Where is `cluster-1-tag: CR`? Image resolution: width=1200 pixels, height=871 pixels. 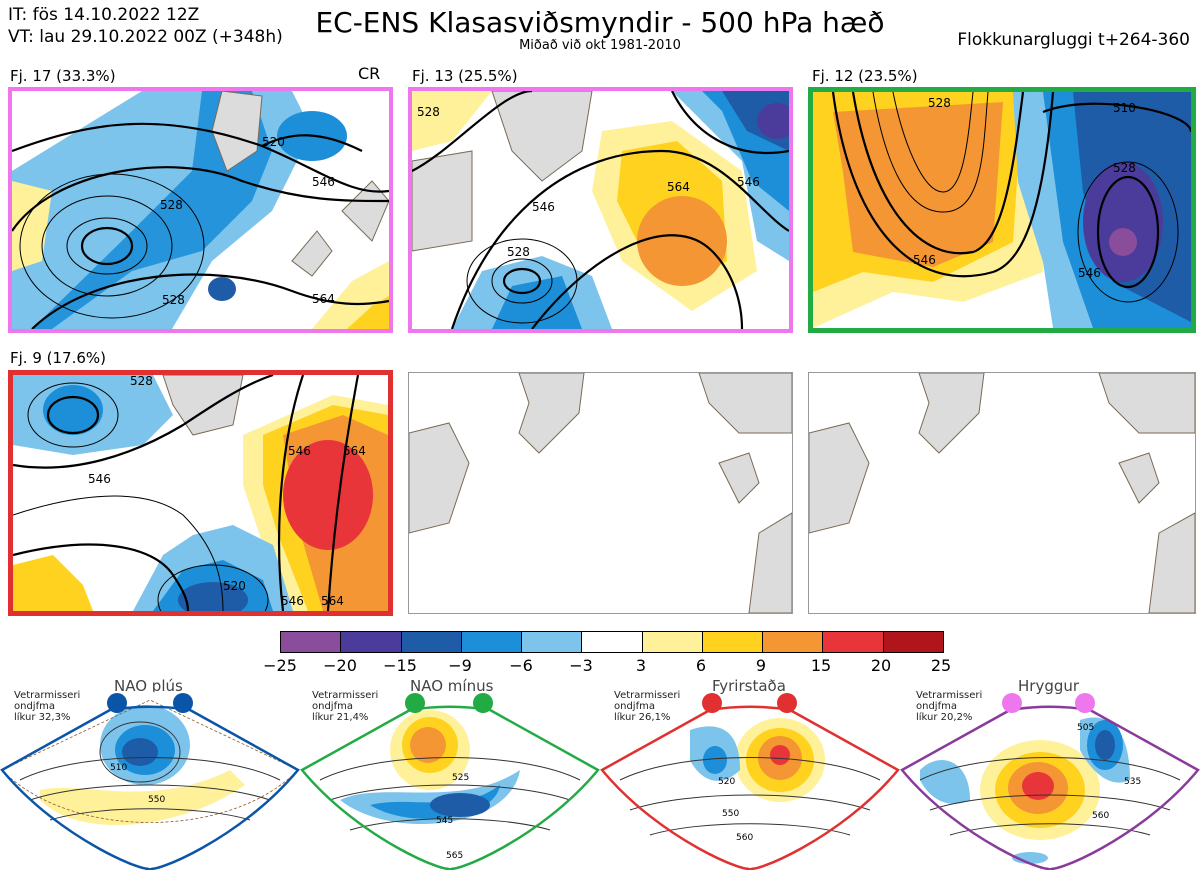
cluster-1-tag: CR is located at coordinates (369, 73).